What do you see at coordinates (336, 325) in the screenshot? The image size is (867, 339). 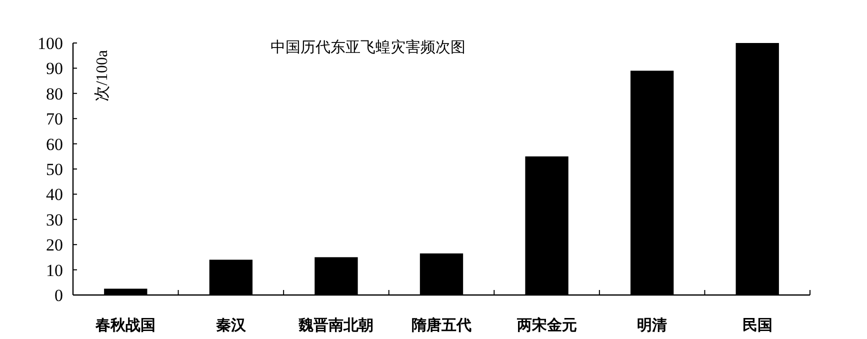 I see `x-tick-label: 魏晋南北朝` at bounding box center [336, 325].